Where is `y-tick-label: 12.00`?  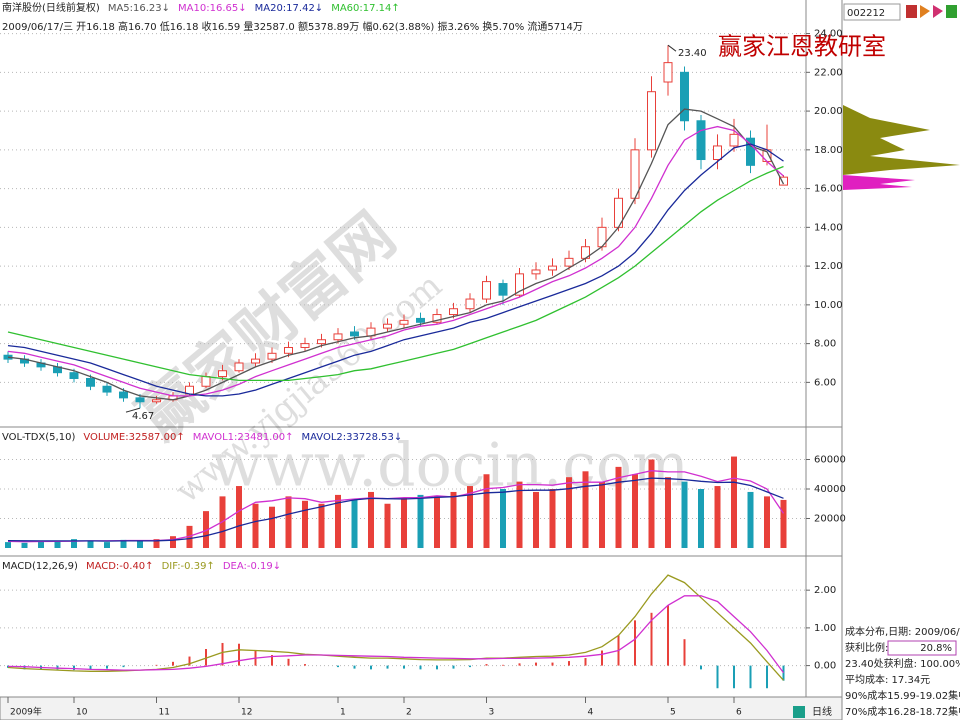
y-tick-label: 12.00 is located at coordinates (828, 266).